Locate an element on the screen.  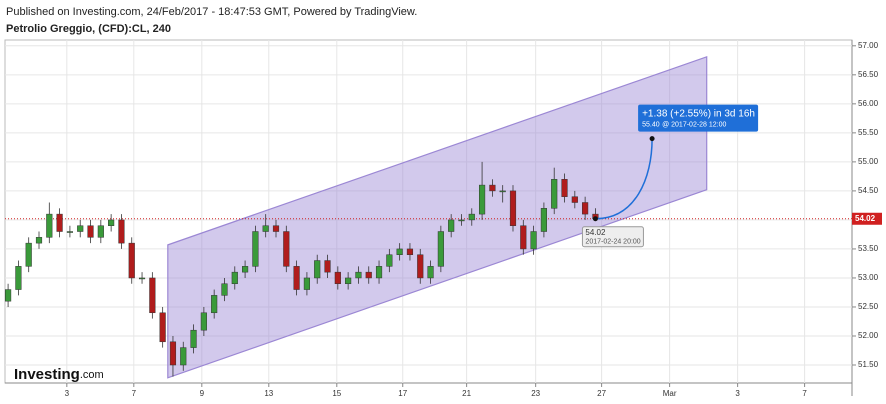
y-tick-label: 52.50 is located at coordinates (868, 306).